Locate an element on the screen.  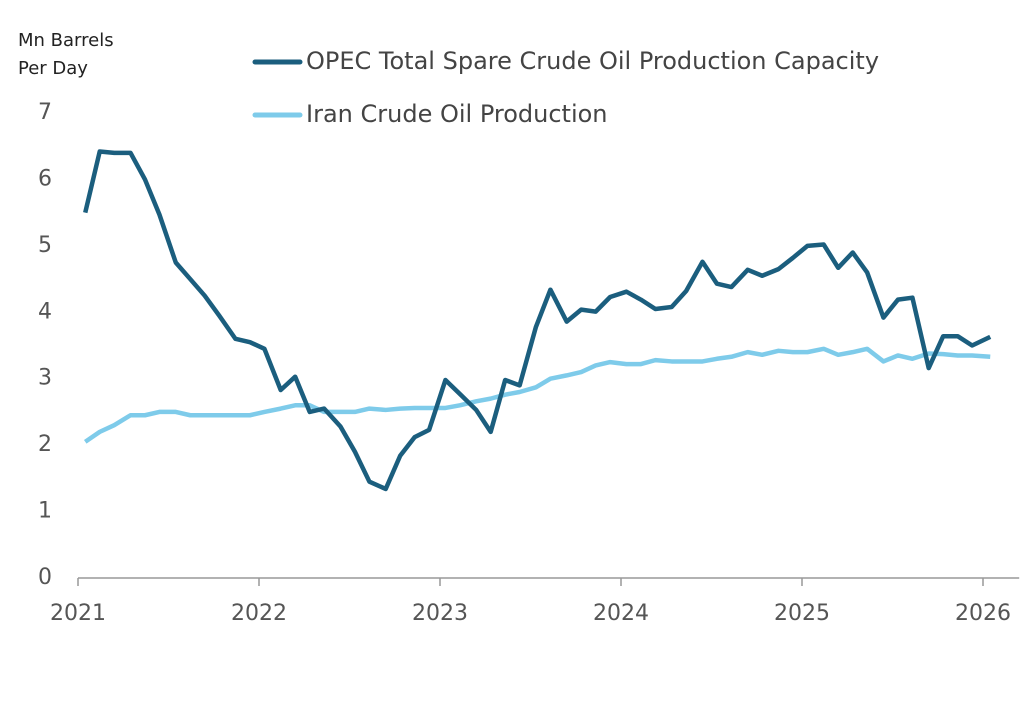
y-axis-label: Mn Barrels Per Day is located at coordinates (66, 54).